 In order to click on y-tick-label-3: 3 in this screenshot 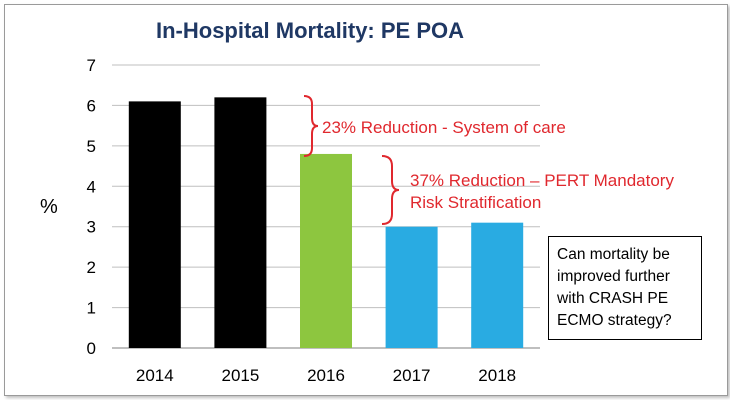, I will do `click(91, 227)`.